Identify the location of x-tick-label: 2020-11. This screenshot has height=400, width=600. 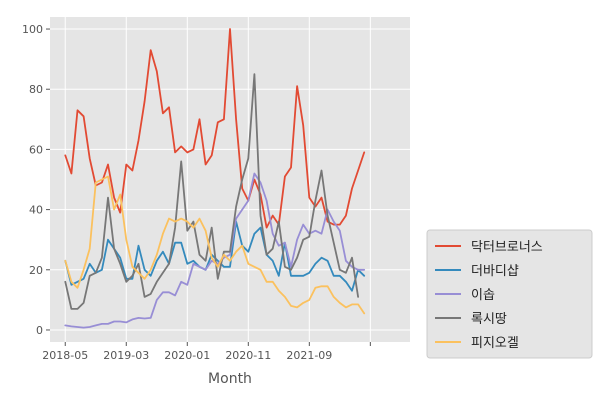
(248, 355).